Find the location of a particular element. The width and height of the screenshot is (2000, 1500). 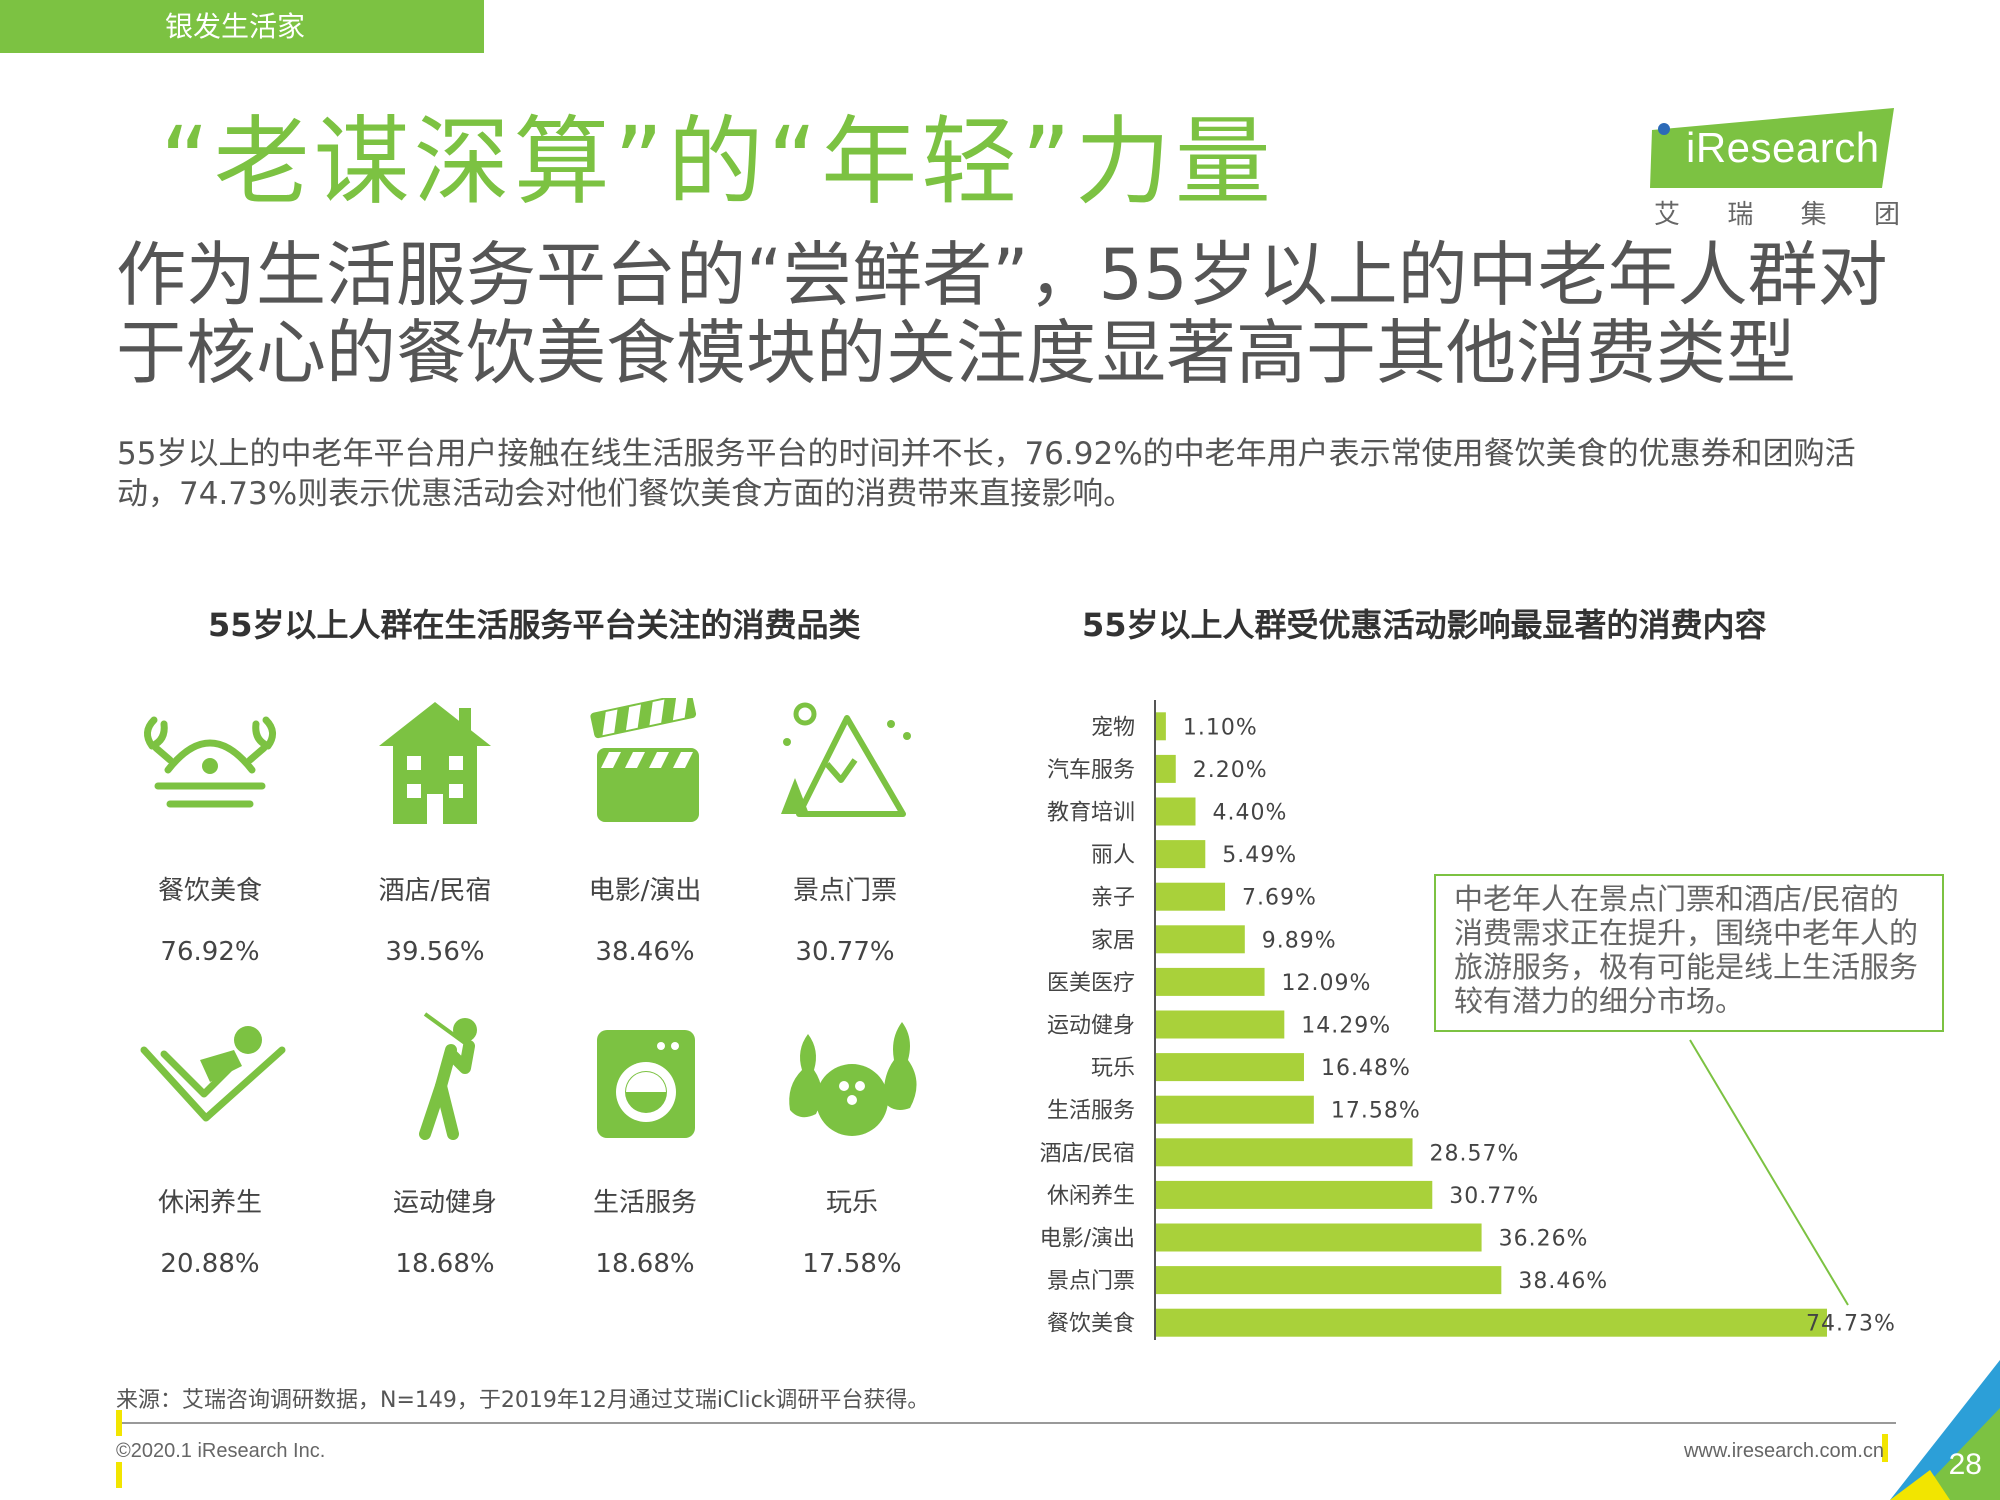

category-item-sports: 运动健身 18.68% is located at coordinates (445, 1144).